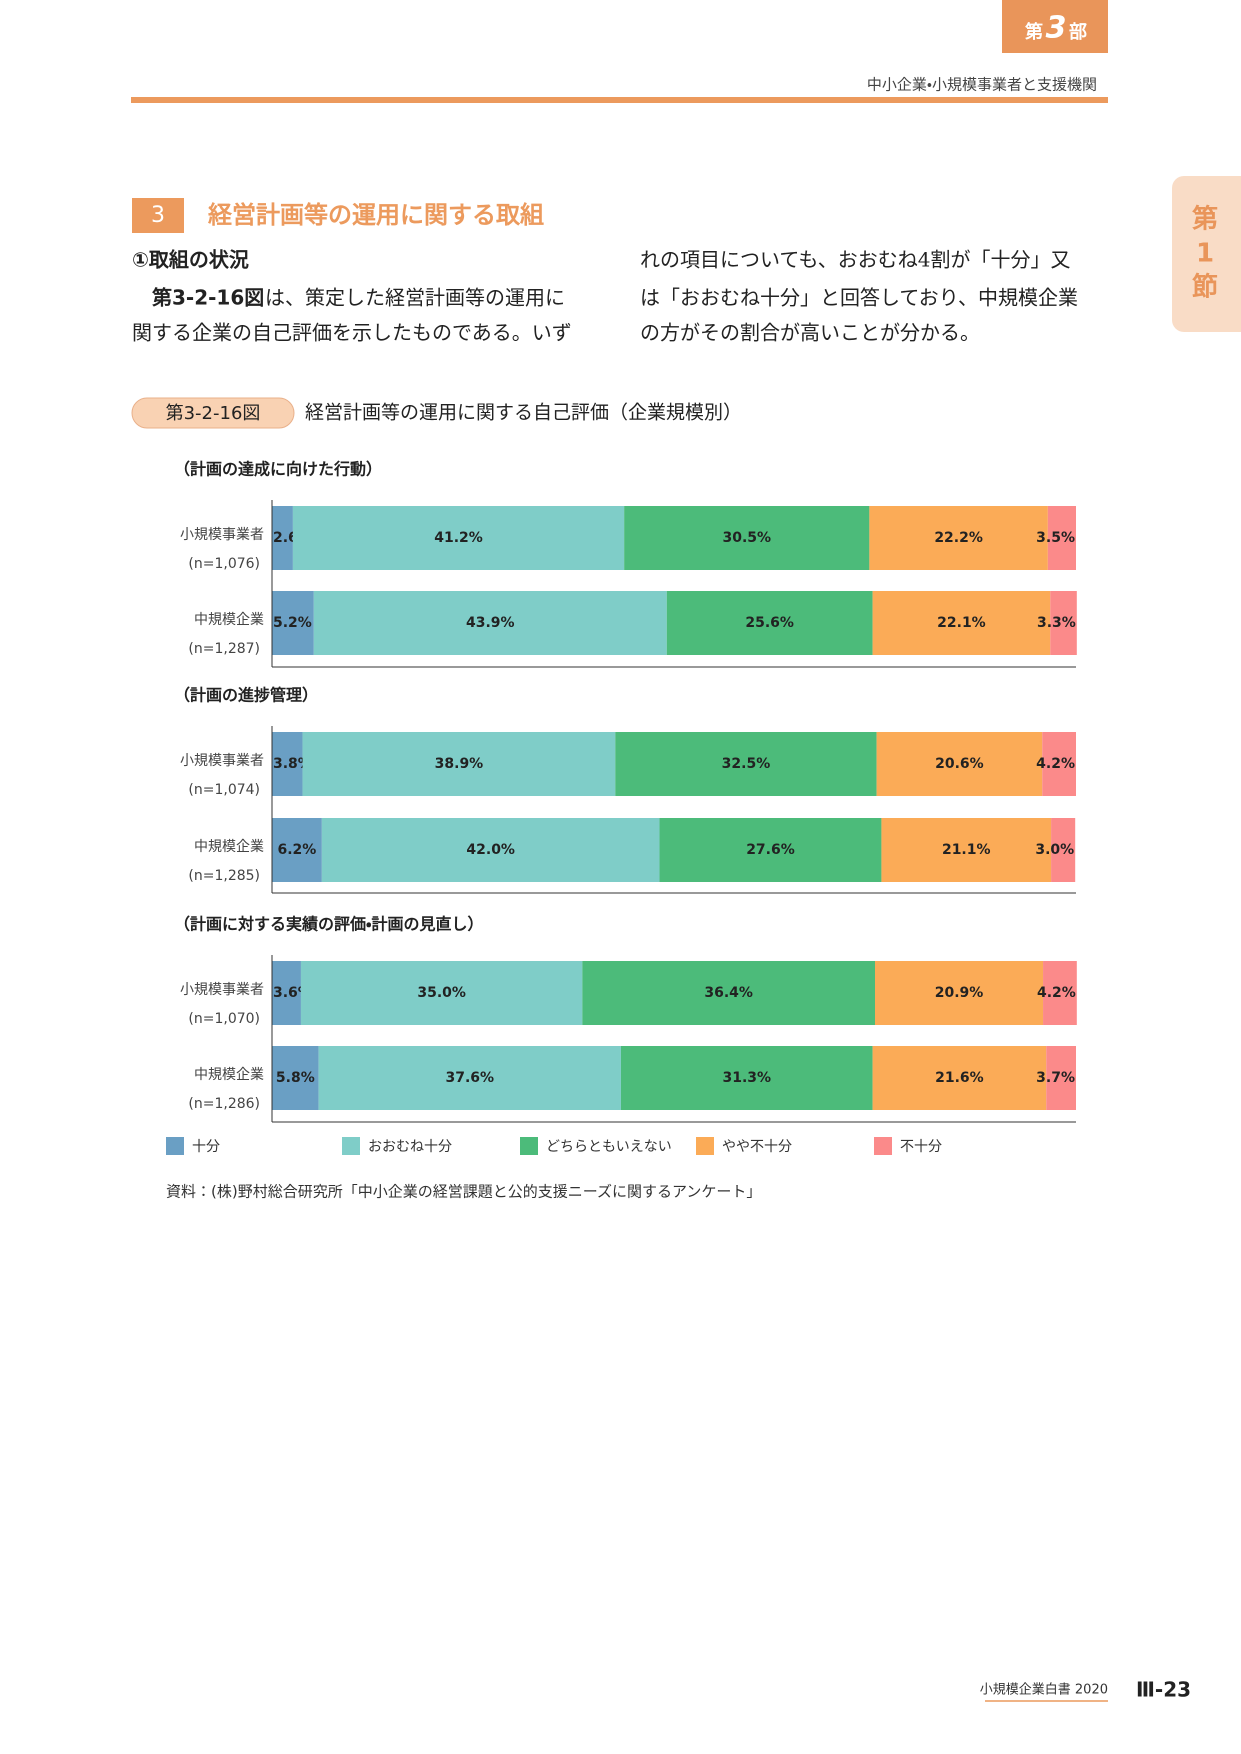  I want to click on value-label: 5.2%, so click(292, 623).